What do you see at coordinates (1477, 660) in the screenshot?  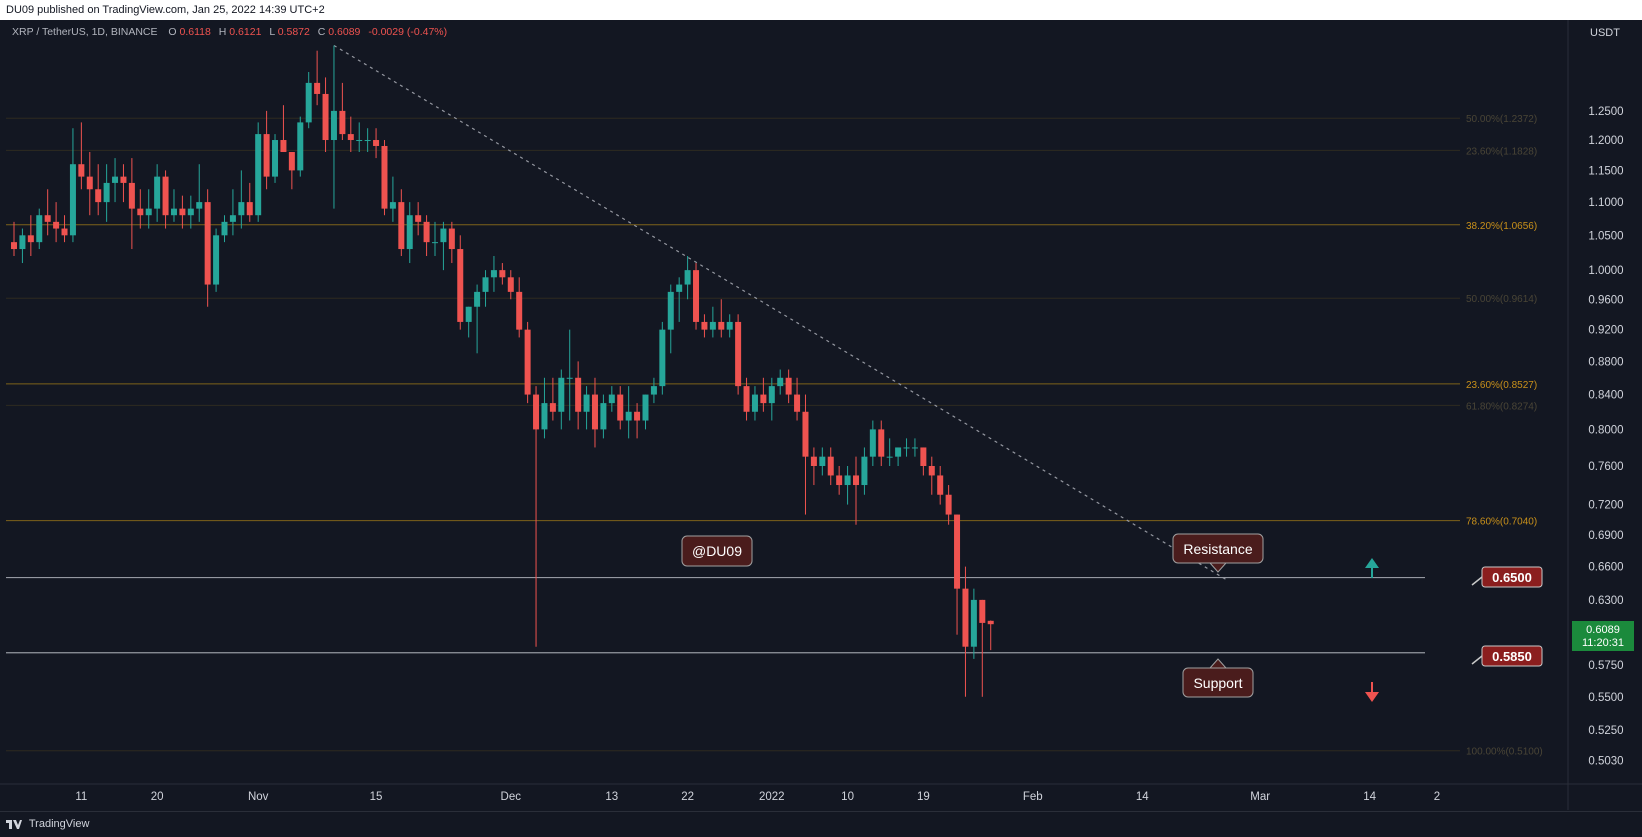 I see `support-tag-pointer` at bounding box center [1477, 660].